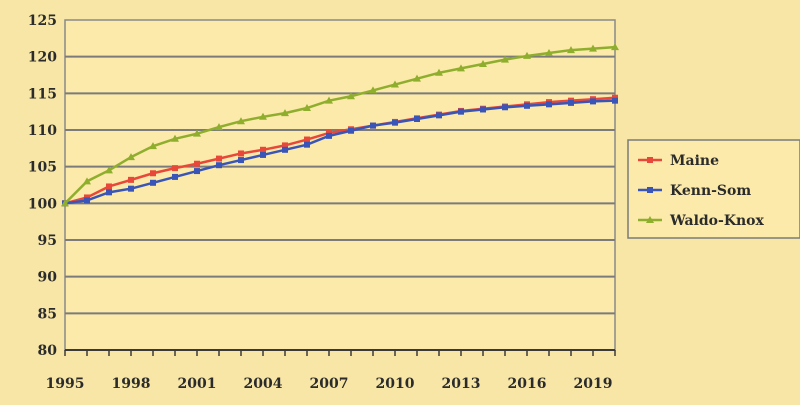 The image size is (800, 405). What do you see at coordinates (42, 21) in the screenshot?
I see `y-tick-label: 125` at bounding box center [42, 21].